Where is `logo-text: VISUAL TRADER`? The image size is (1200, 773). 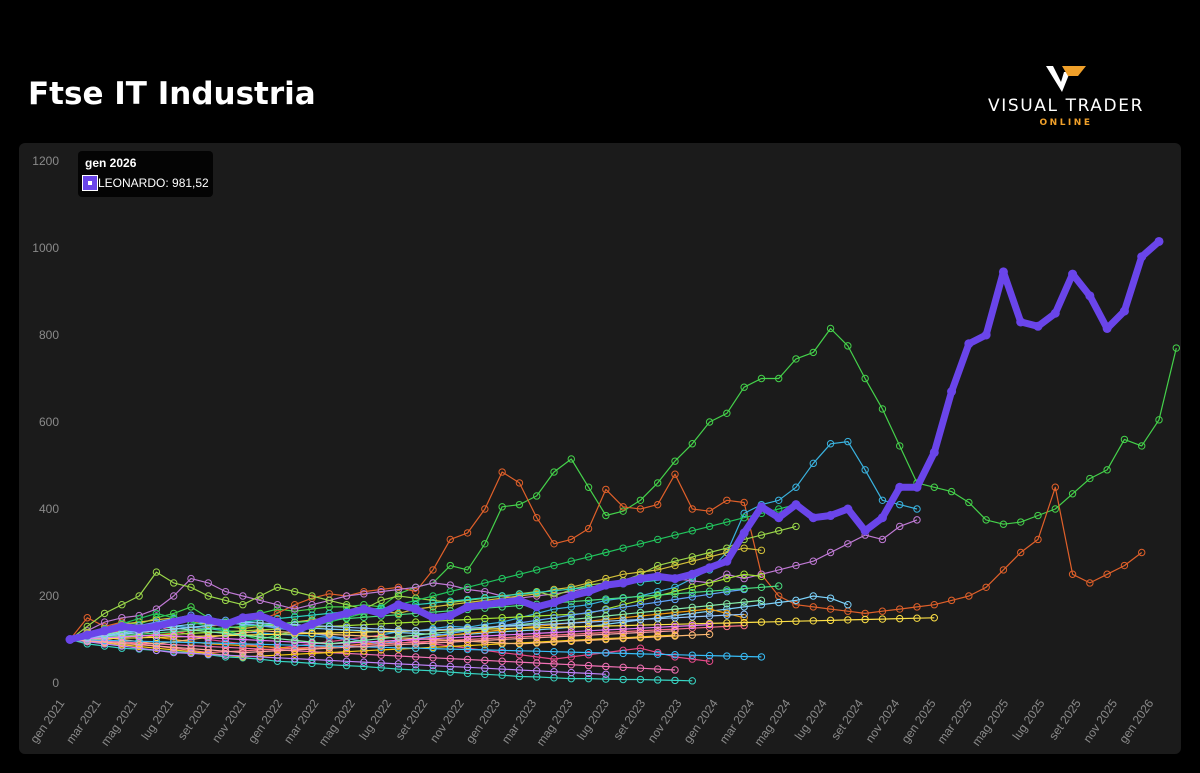 logo-text: VISUAL TRADER is located at coordinates (1066, 106).